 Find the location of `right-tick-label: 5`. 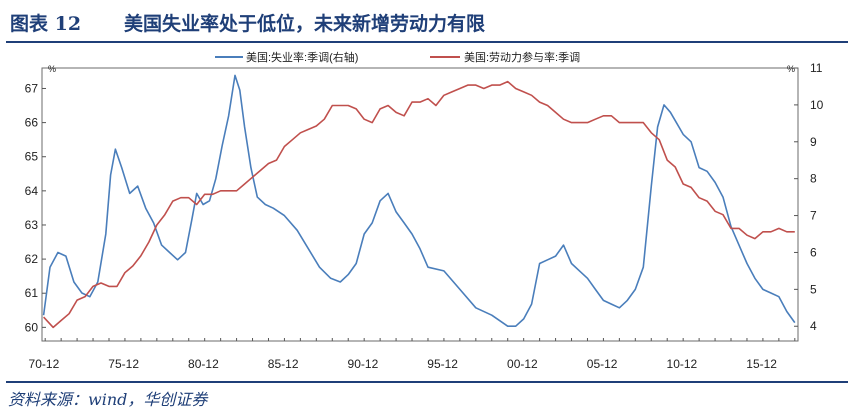

right-tick-label: 5 is located at coordinates (813, 289).